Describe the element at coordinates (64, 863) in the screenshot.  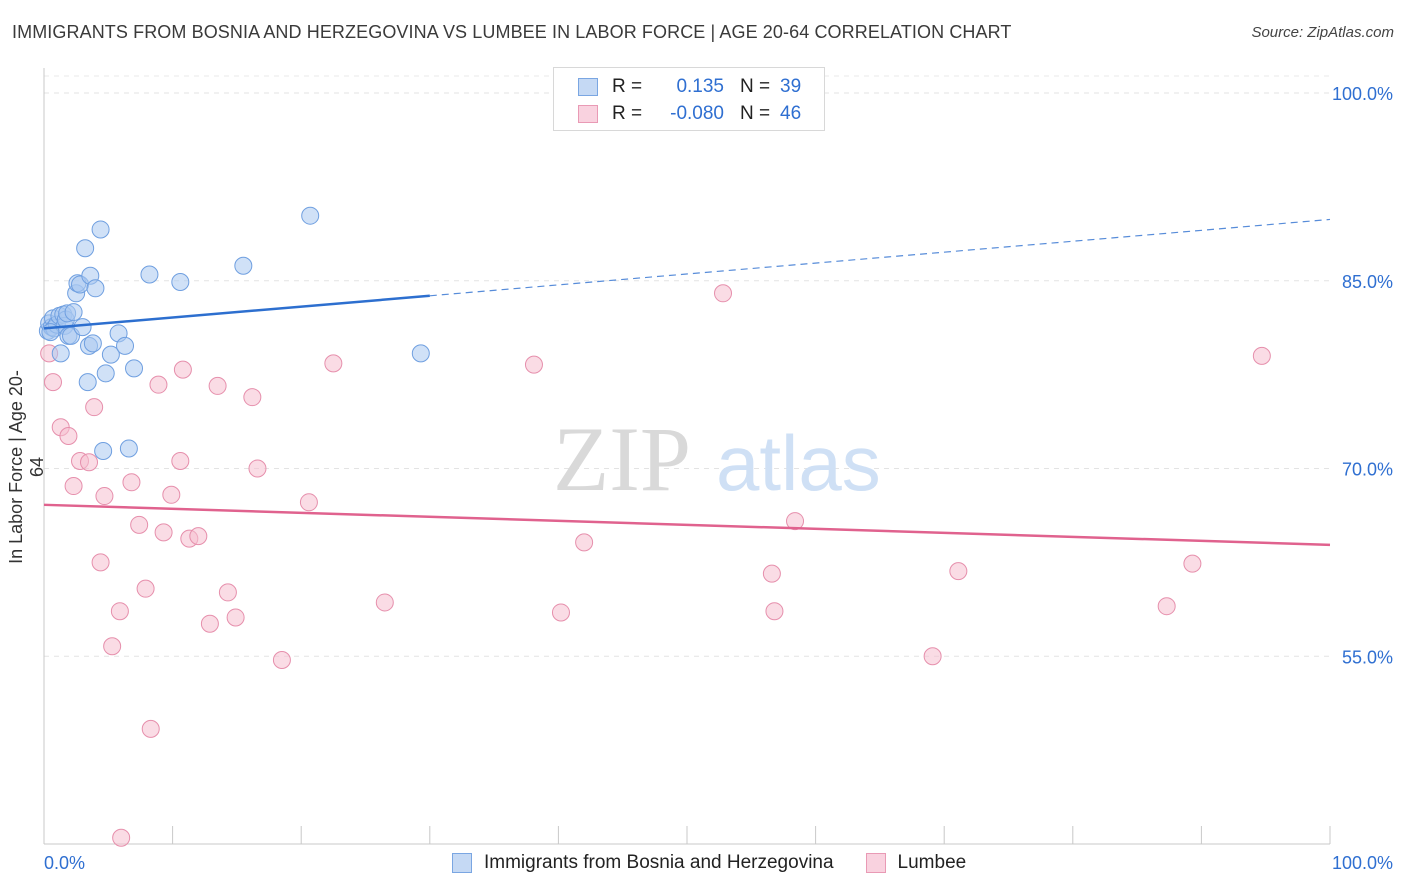
I see `x-tick-label: 0.0%` at that location.